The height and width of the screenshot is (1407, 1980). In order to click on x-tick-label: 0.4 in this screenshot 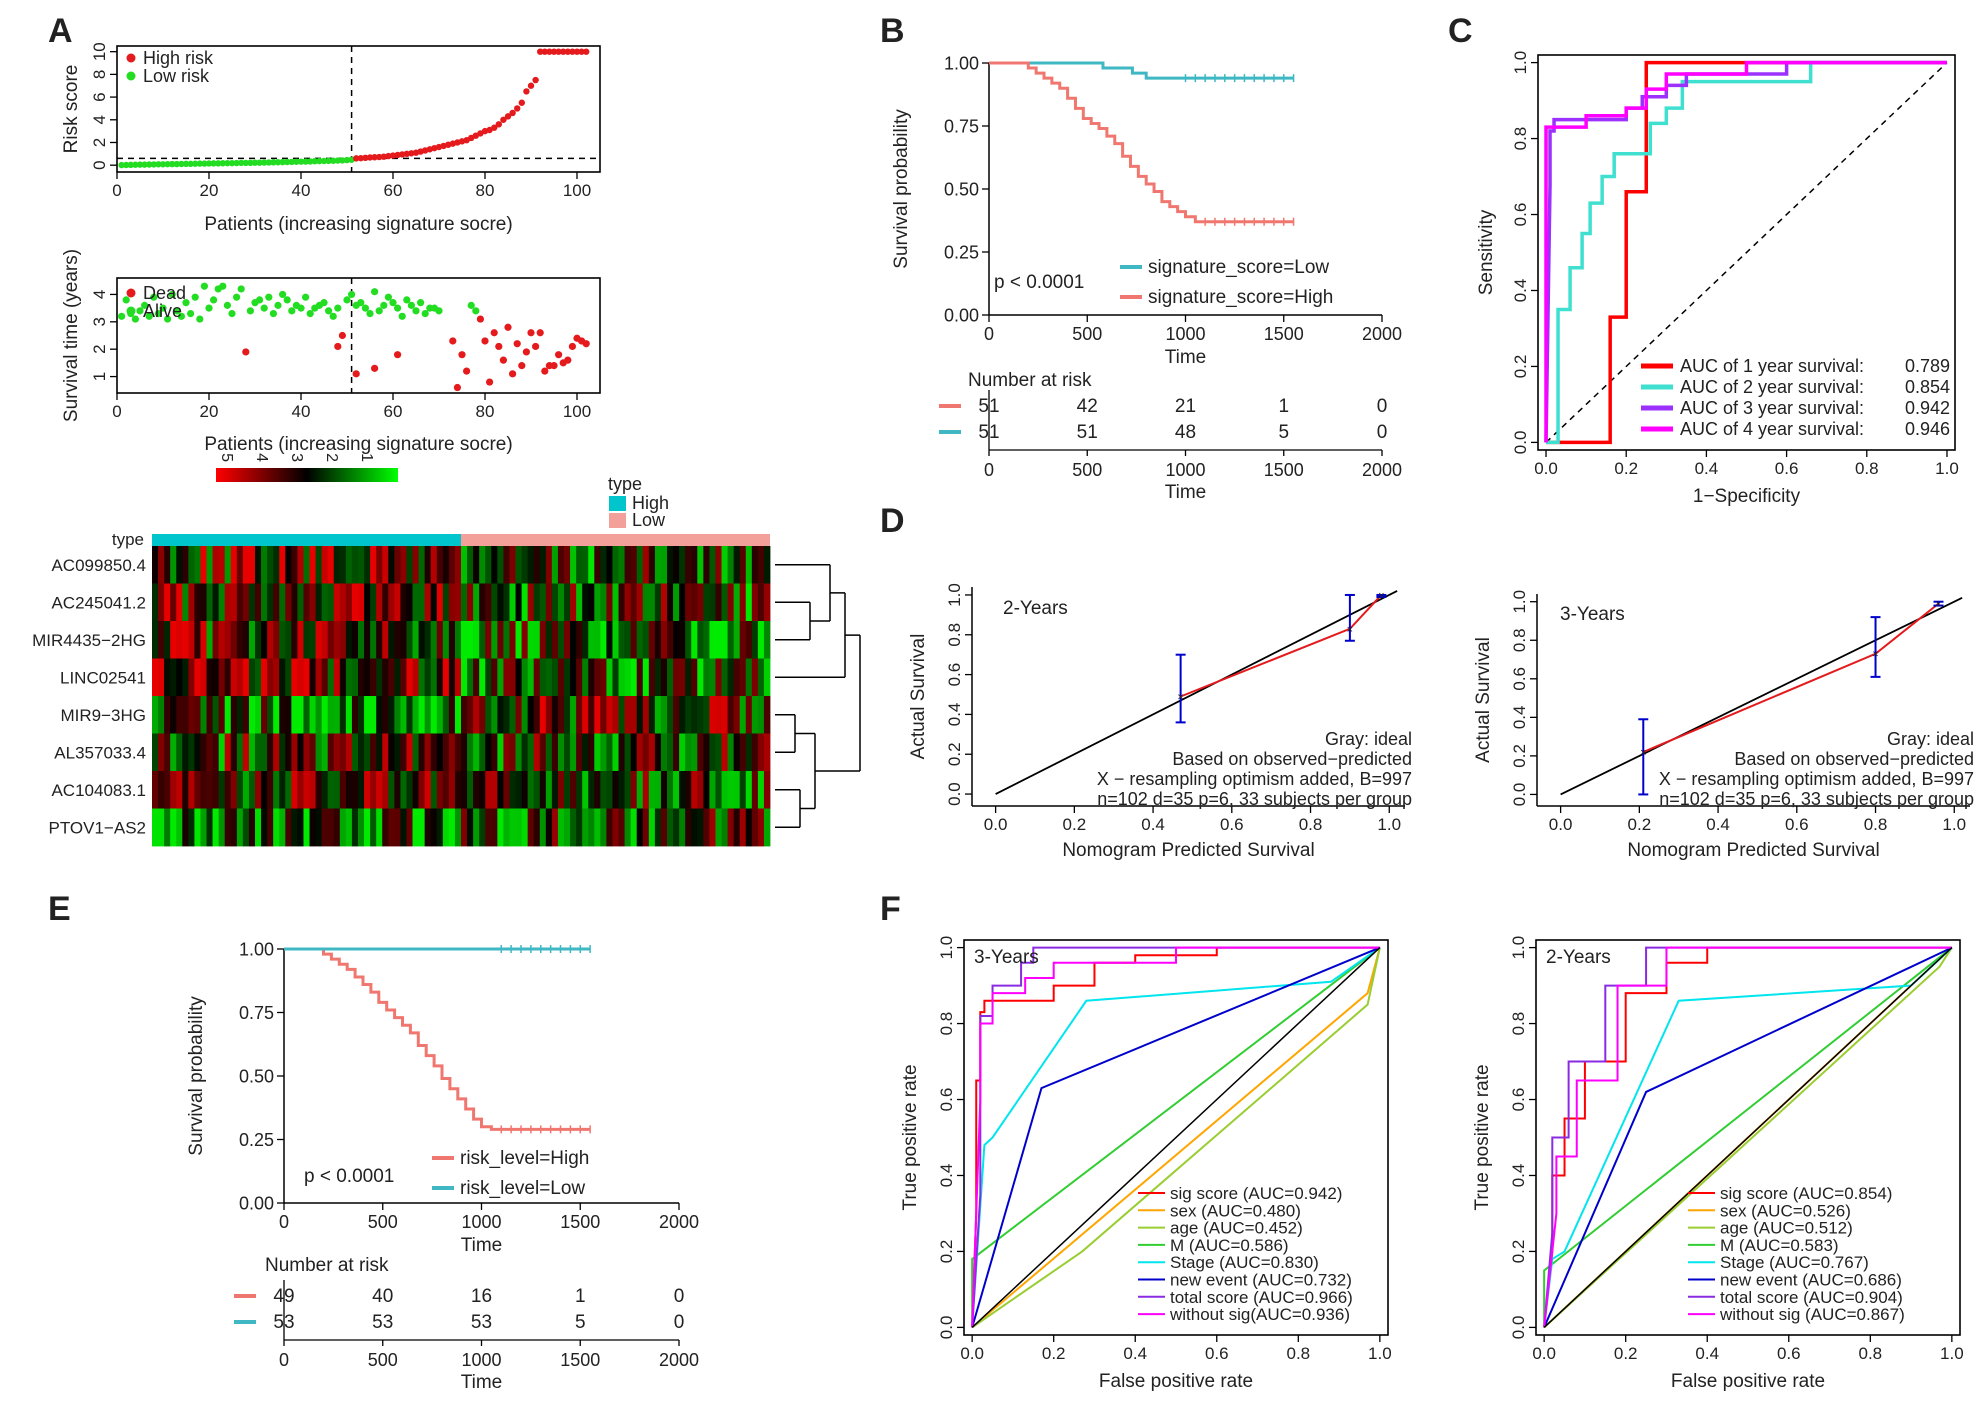, I will do `click(1135, 1353)`.